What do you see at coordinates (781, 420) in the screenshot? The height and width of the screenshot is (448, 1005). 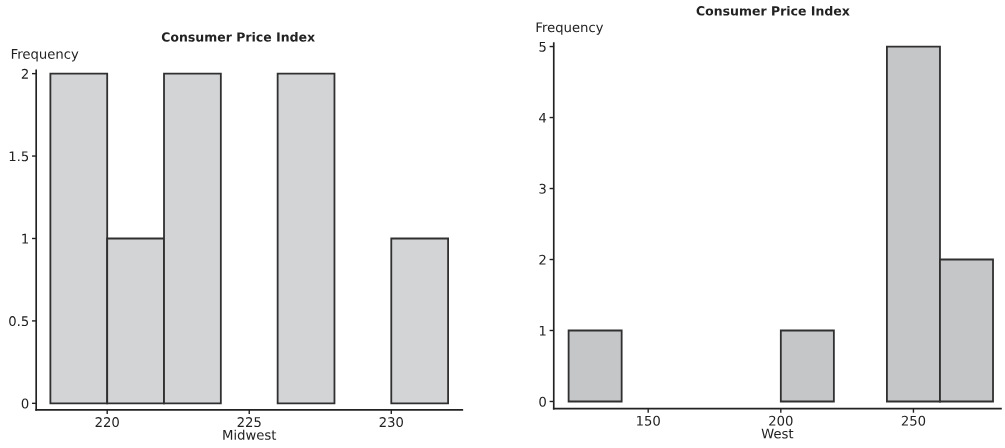 I see `x-tick-label: 200` at bounding box center [781, 420].